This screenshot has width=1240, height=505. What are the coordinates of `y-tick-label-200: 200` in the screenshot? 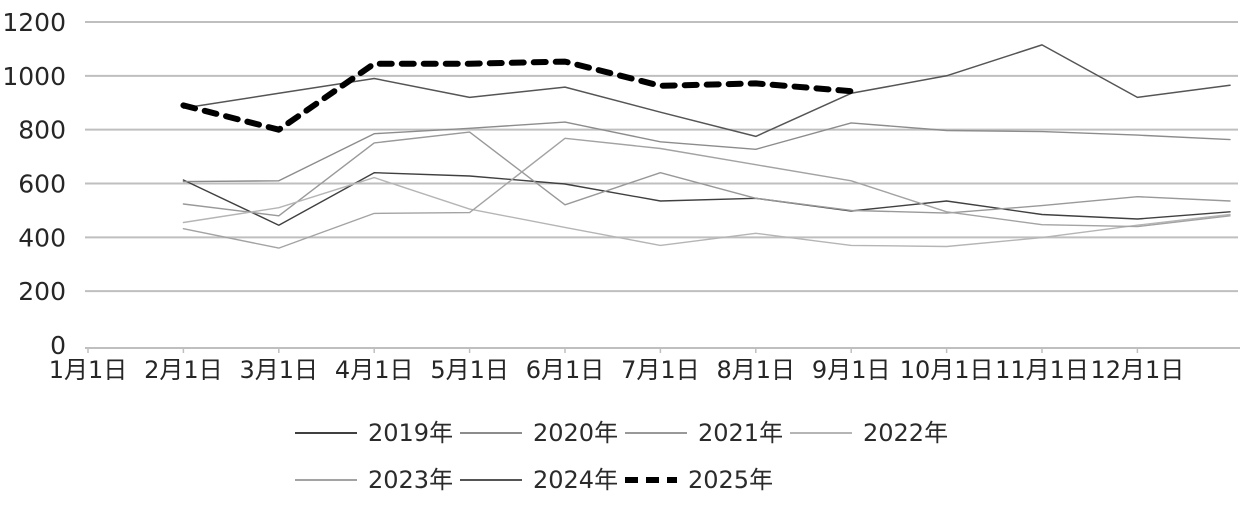 It's located at (42, 291).